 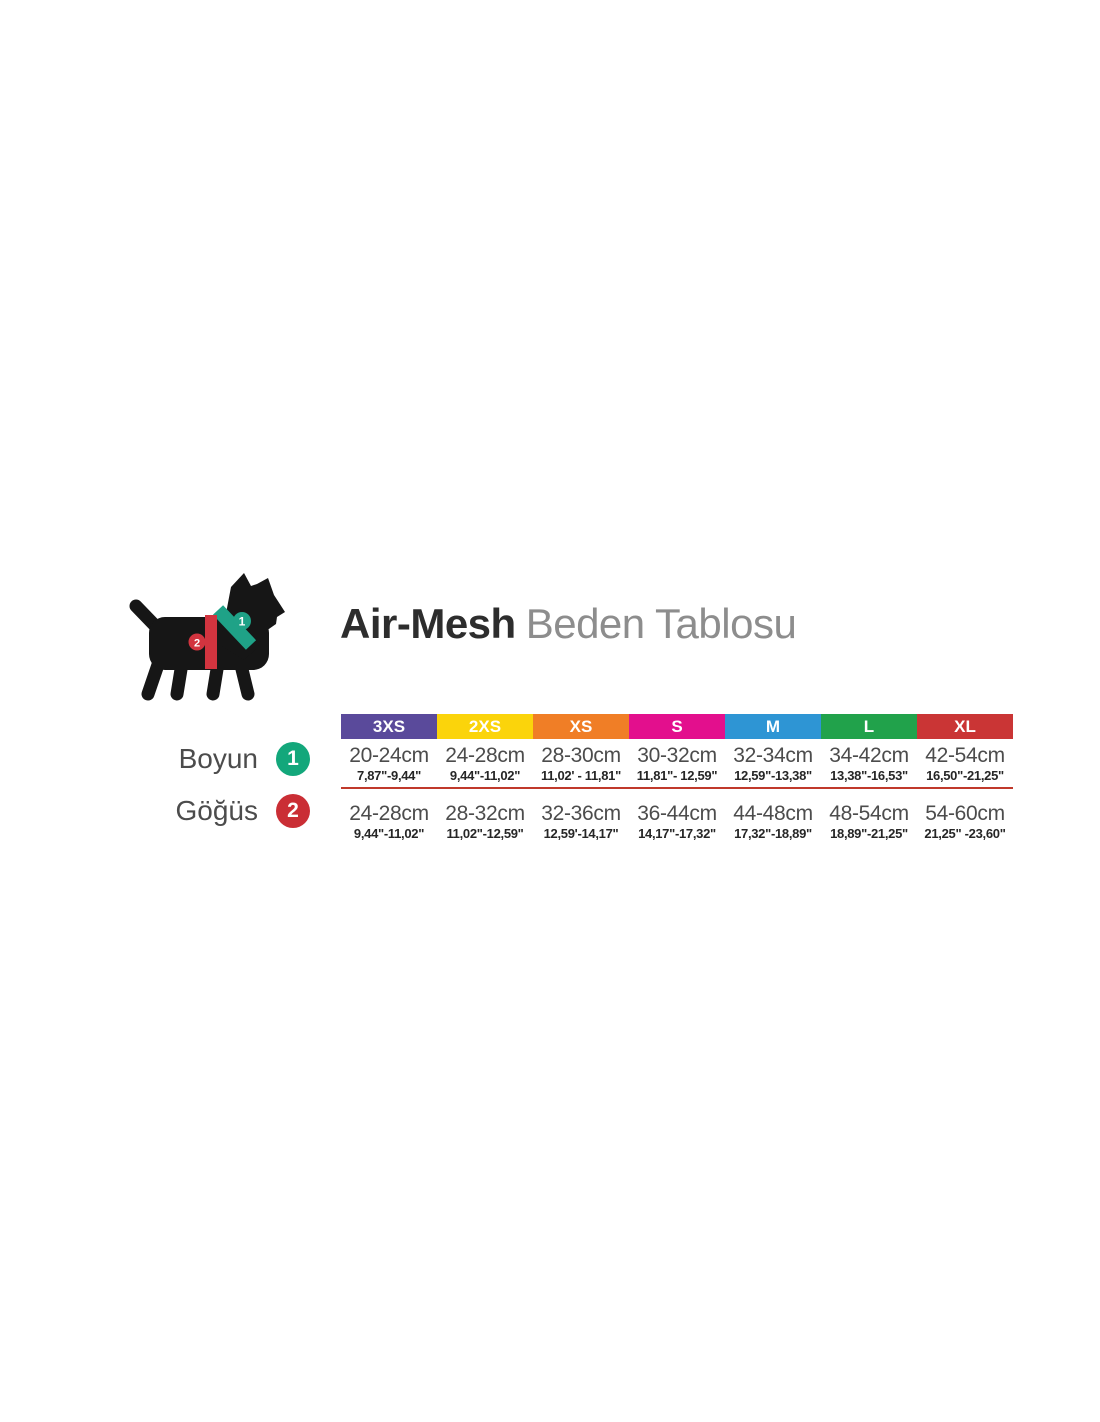 What do you see at coordinates (773, 775) in the screenshot?
I see `size-inch: 12,59"-13,38"` at bounding box center [773, 775].